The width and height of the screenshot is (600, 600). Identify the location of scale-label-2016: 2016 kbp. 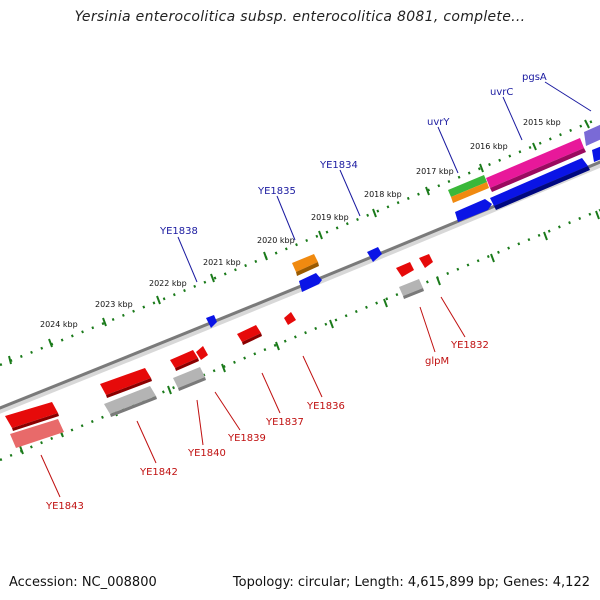
(489, 146).